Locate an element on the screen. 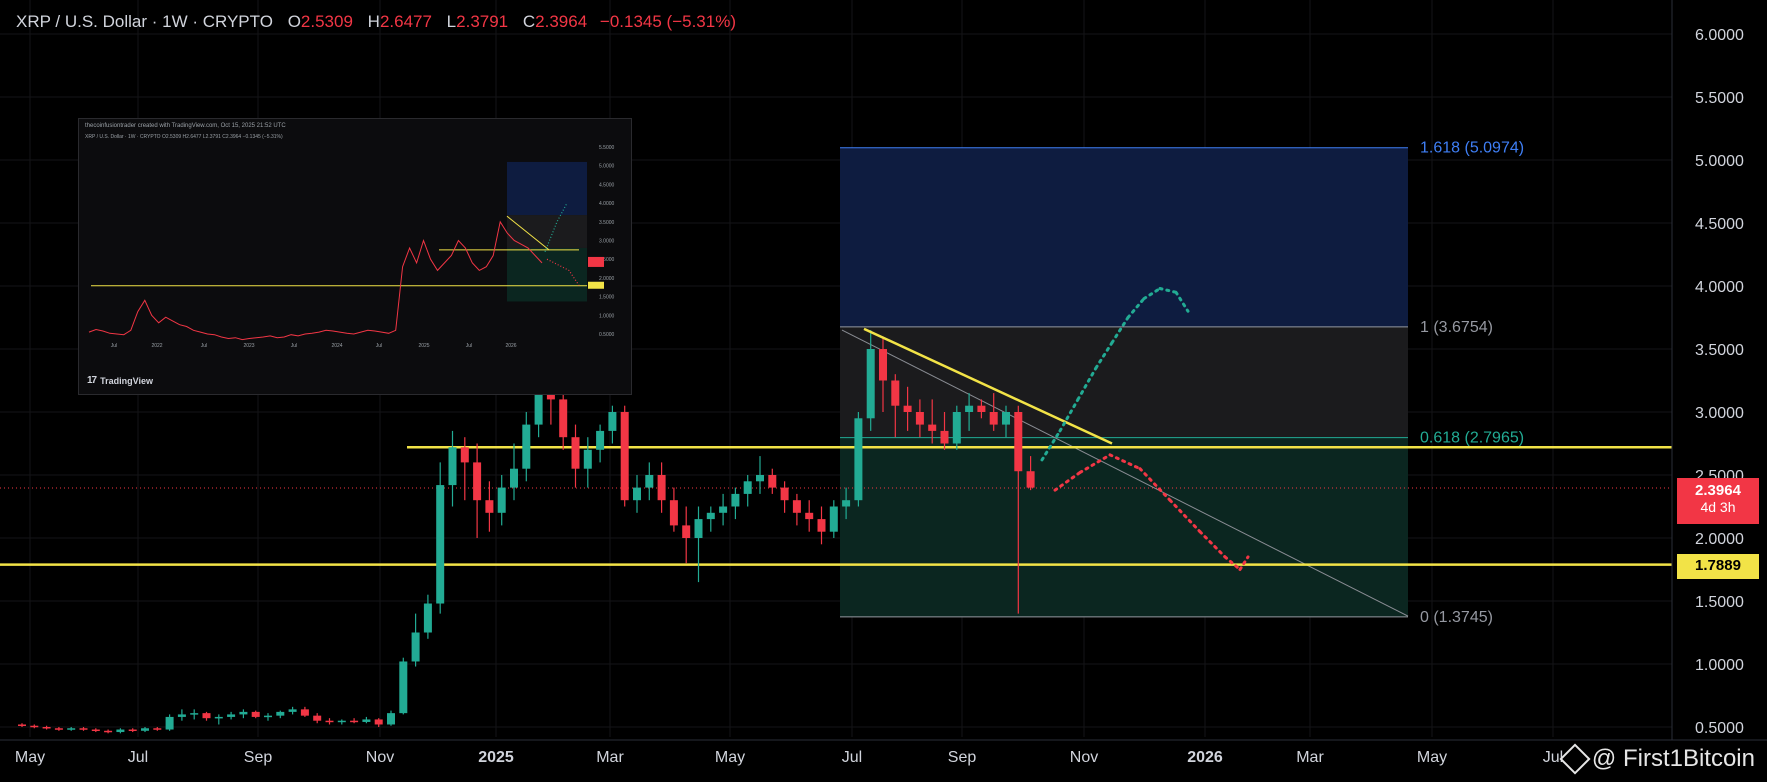 The width and height of the screenshot is (1767, 782). price-tick-label: 1.5000 is located at coordinates (1719, 602).